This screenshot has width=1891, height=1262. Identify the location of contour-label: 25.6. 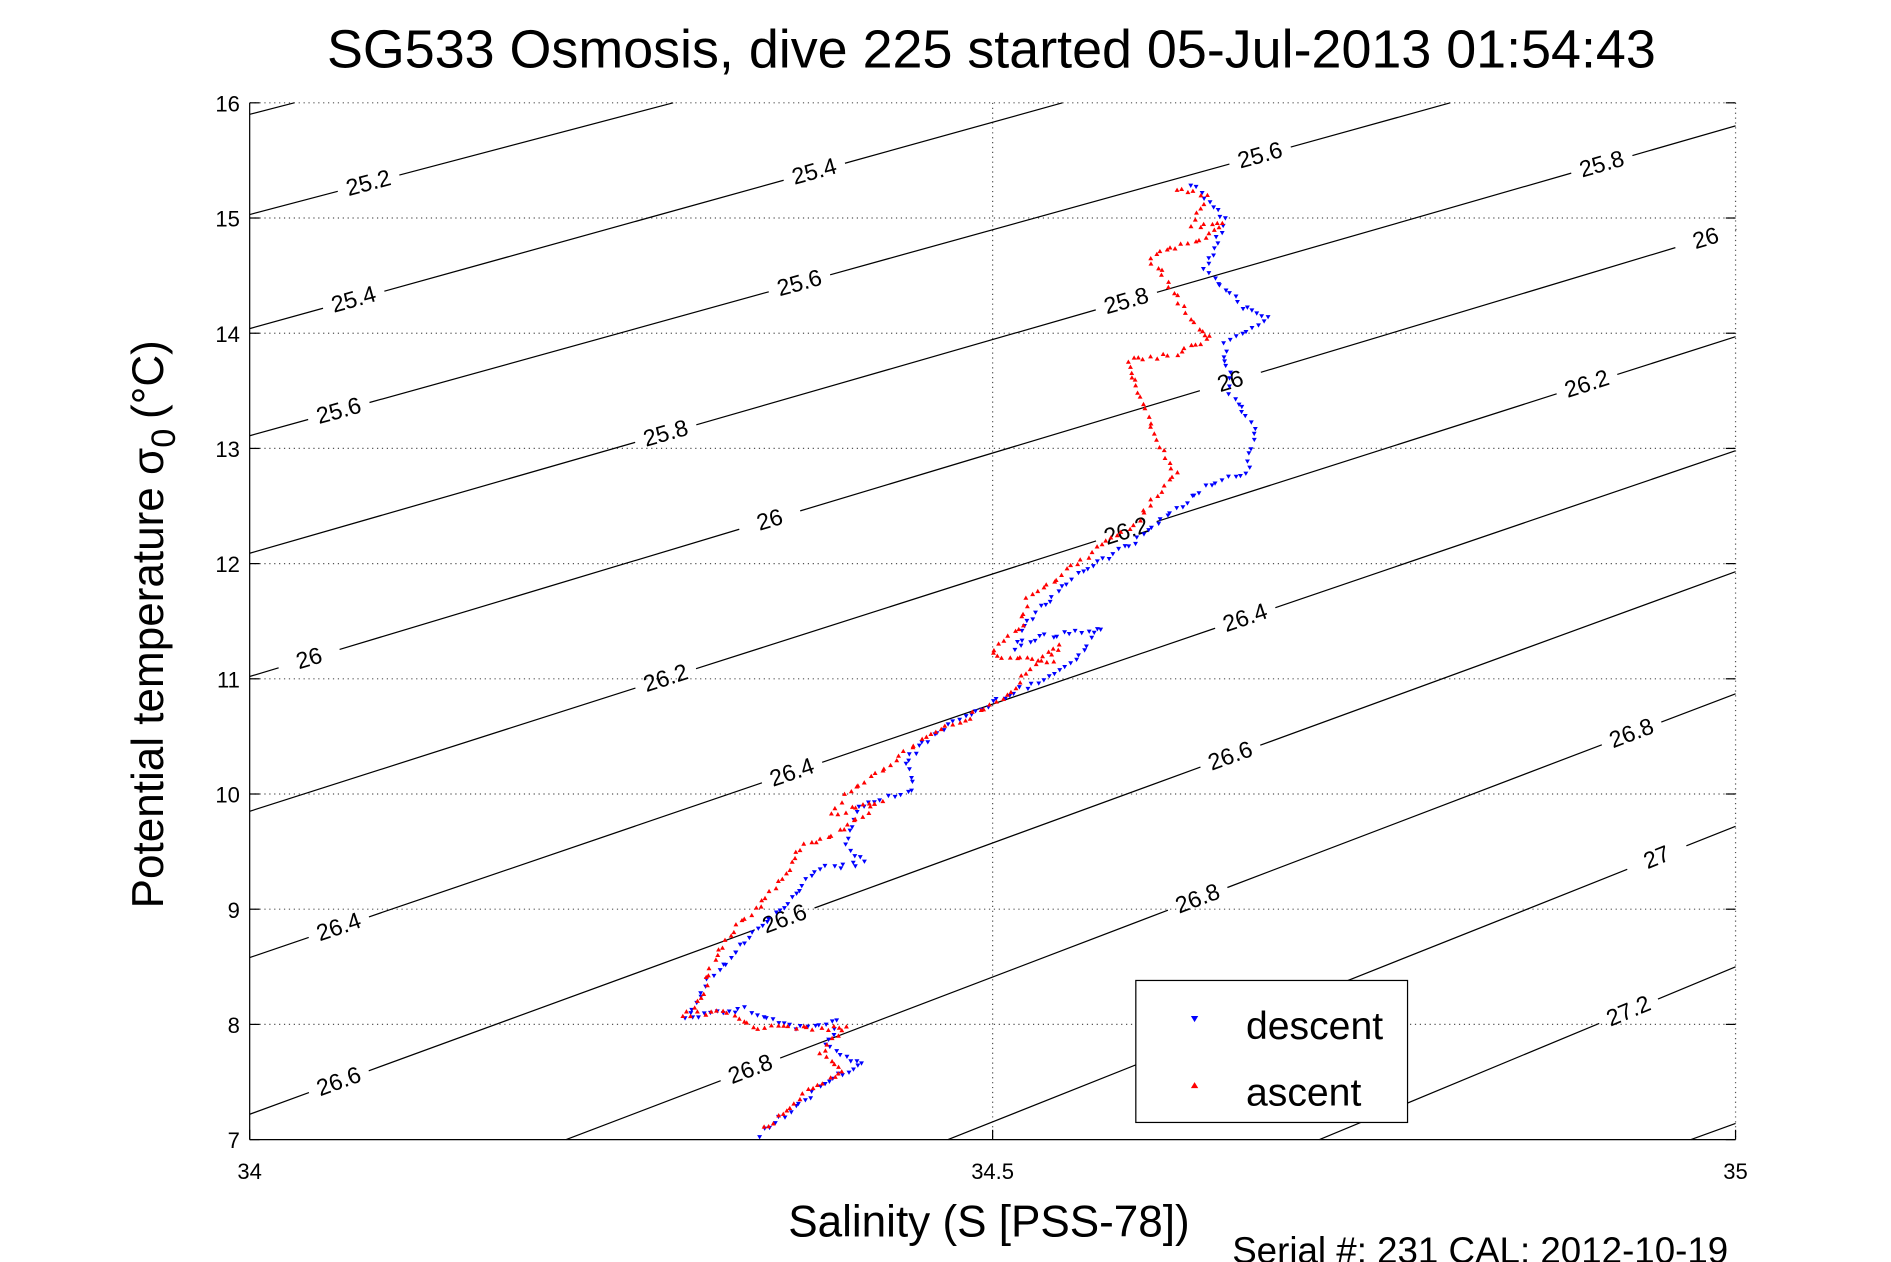
(1260, 154).